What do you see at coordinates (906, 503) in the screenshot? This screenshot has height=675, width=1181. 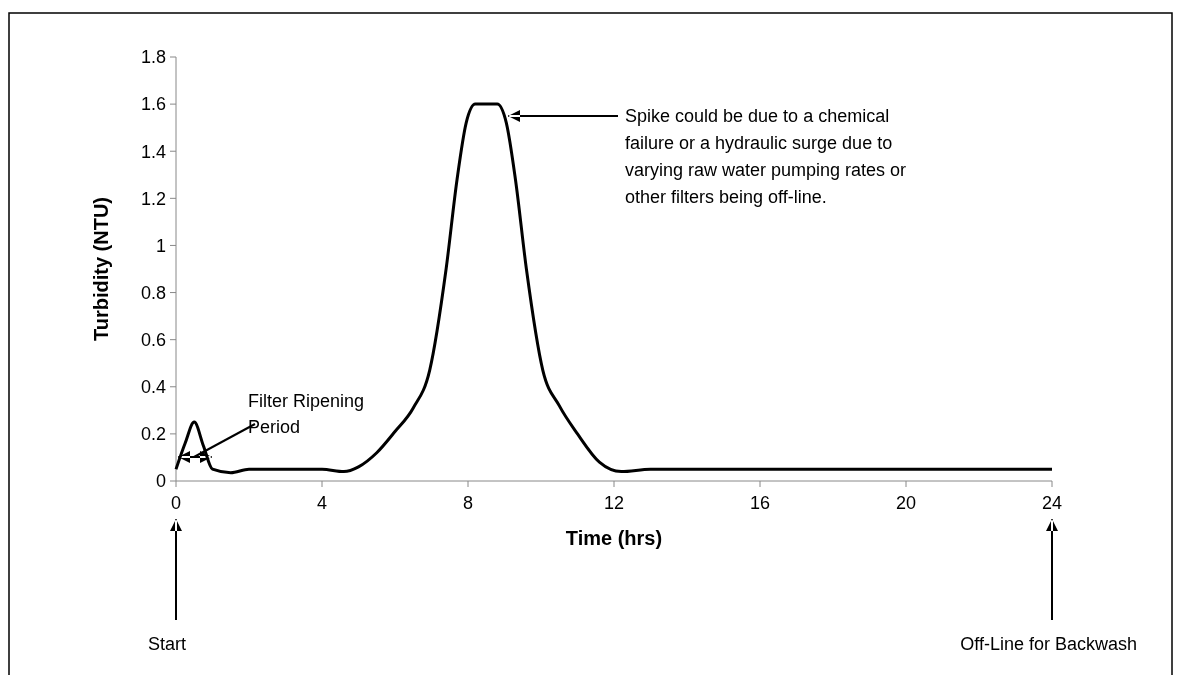 I see `x-tick-label: 20` at bounding box center [906, 503].